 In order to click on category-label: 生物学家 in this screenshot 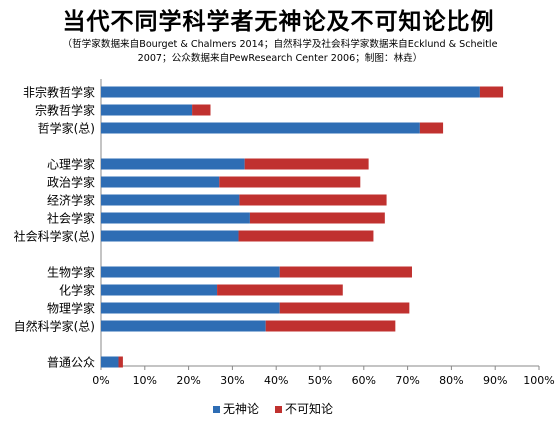, I will do `click(71, 272)`.